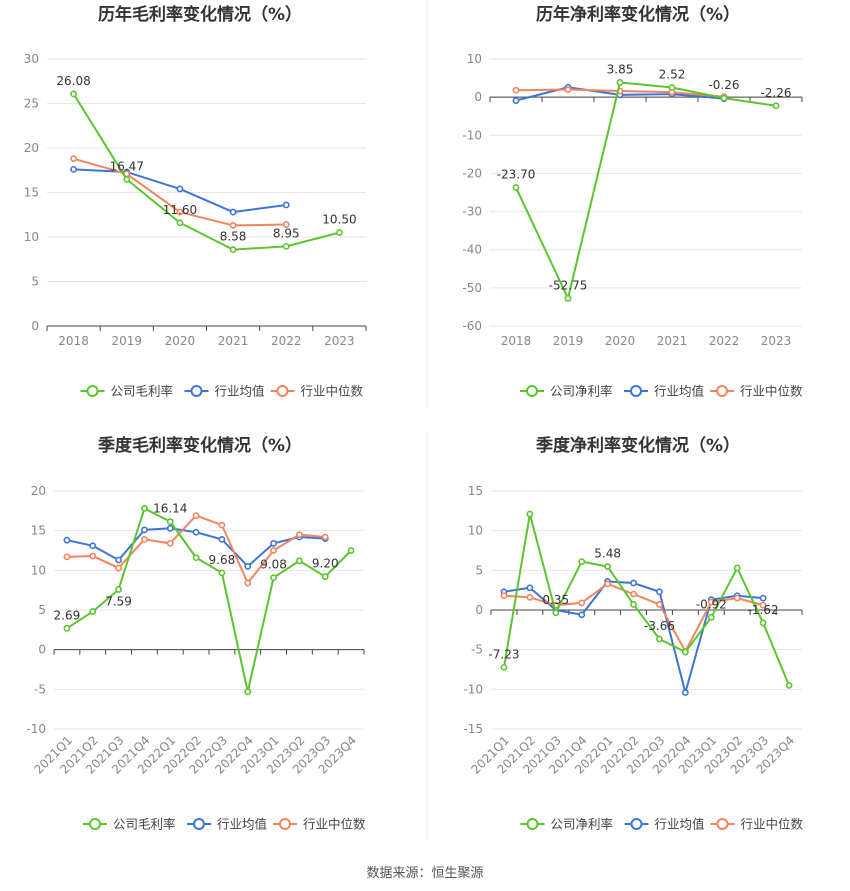  Describe the element at coordinates (222, 560) in the screenshot. I see `data-label: 9.68` at that location.